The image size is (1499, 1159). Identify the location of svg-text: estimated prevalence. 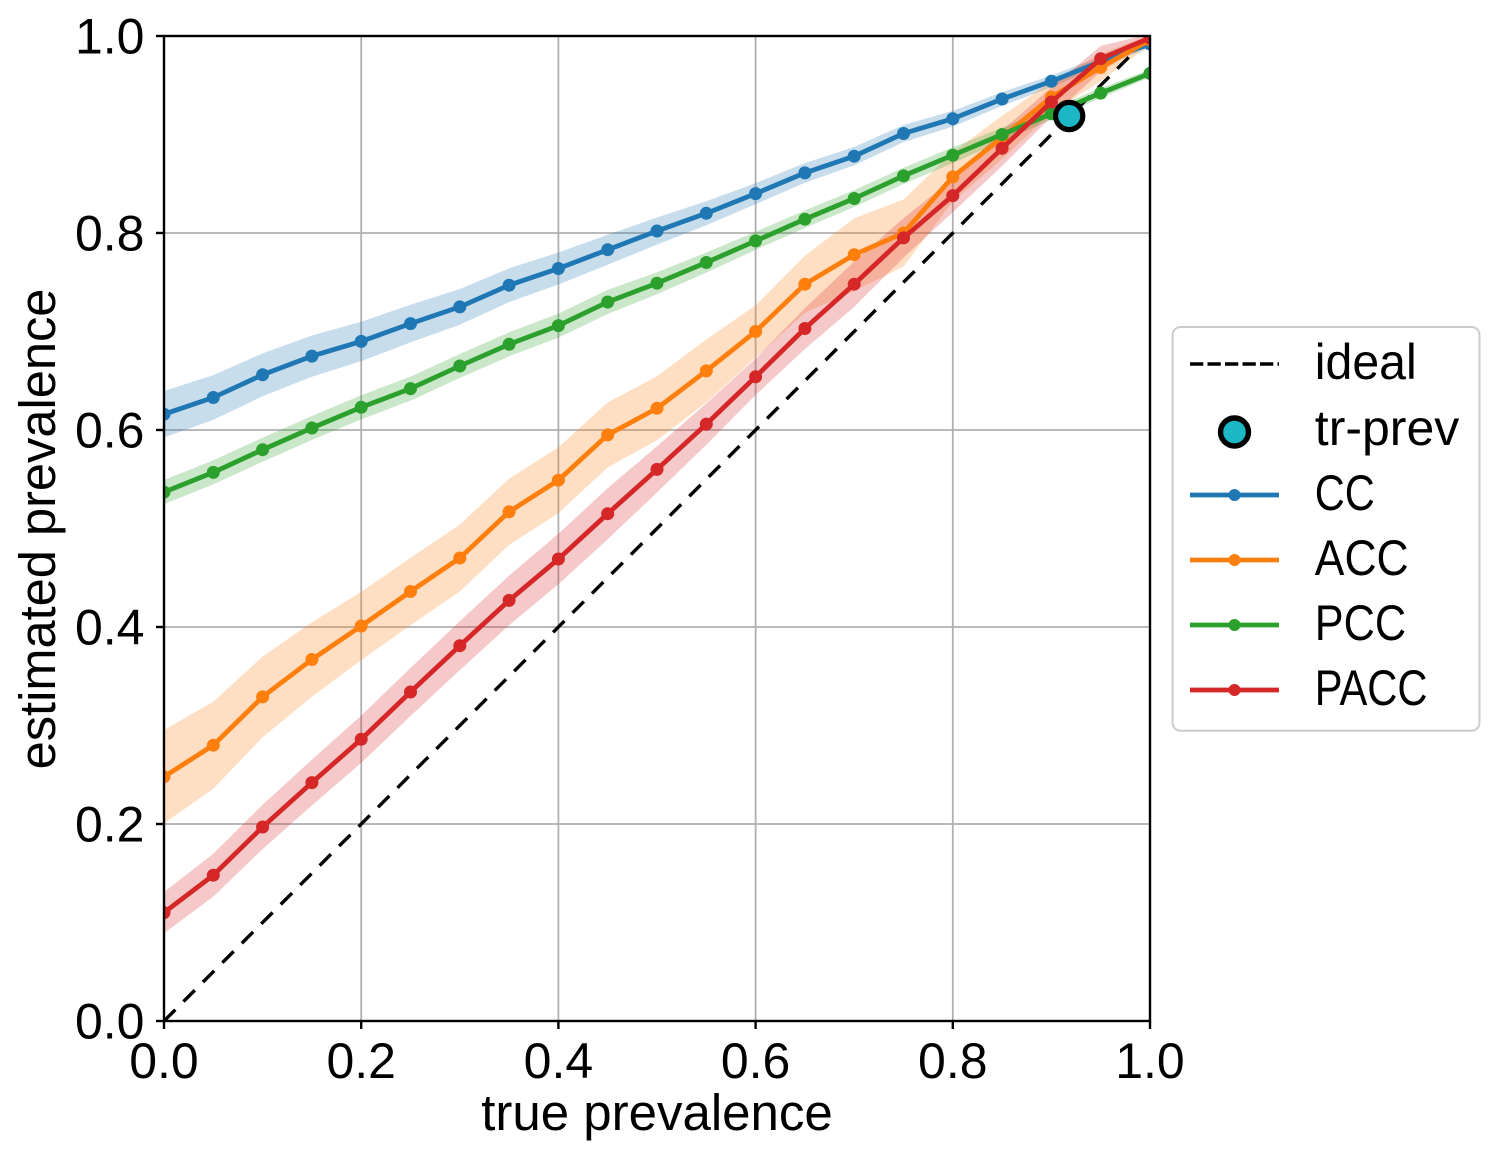
(37, 529).